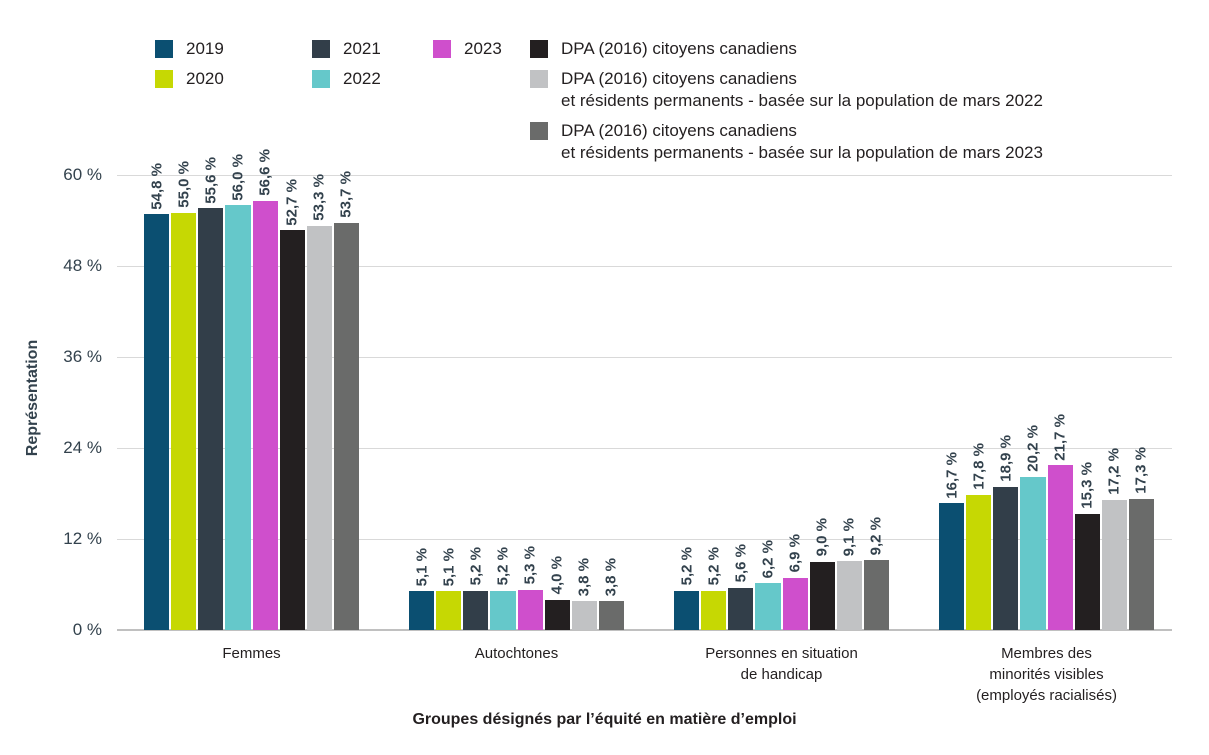 Image resolution: width=1209 pixels, height=755 pixels. Describe the element at coordinates (82, 447) in the screenshot. I see `y-axis-tick-label: 24 %` at that location.